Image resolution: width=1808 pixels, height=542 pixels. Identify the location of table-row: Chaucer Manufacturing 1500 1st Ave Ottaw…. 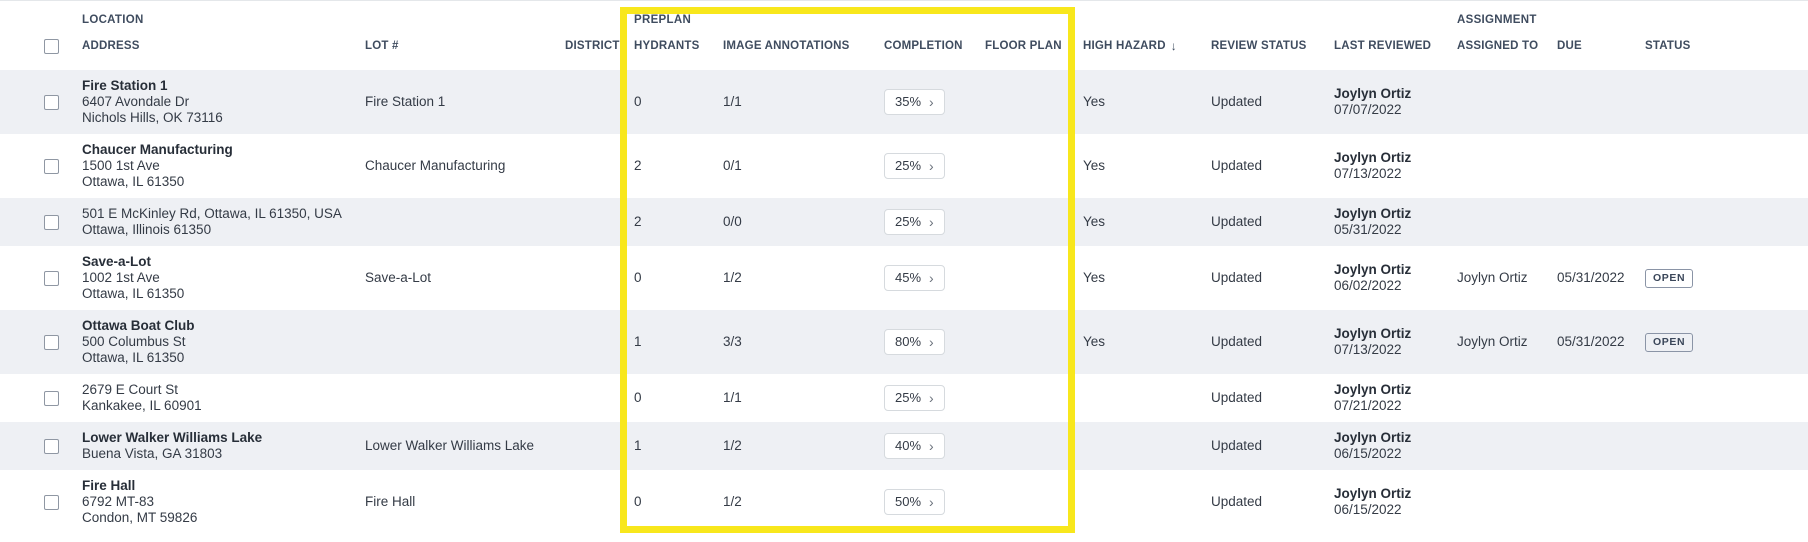
(904, 166).